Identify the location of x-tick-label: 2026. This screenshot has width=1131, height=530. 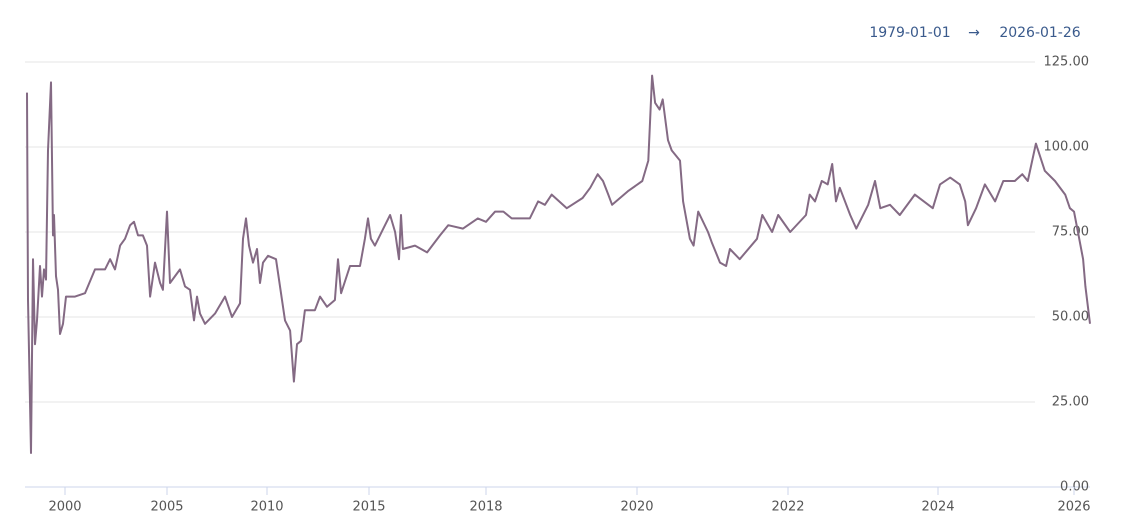
(1073, 507).